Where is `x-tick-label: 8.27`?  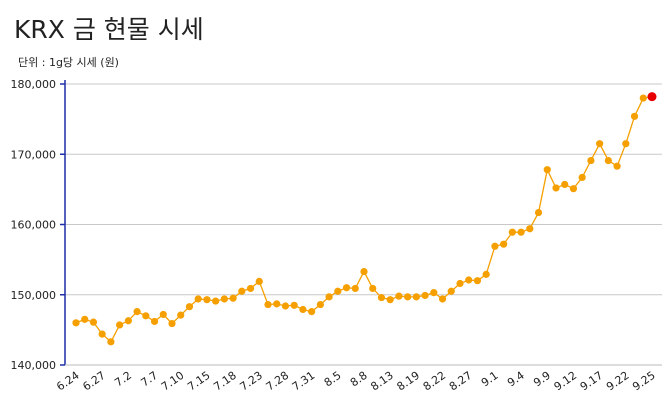
x-tick-label: 8.27 is located at coordinates (461, 381).